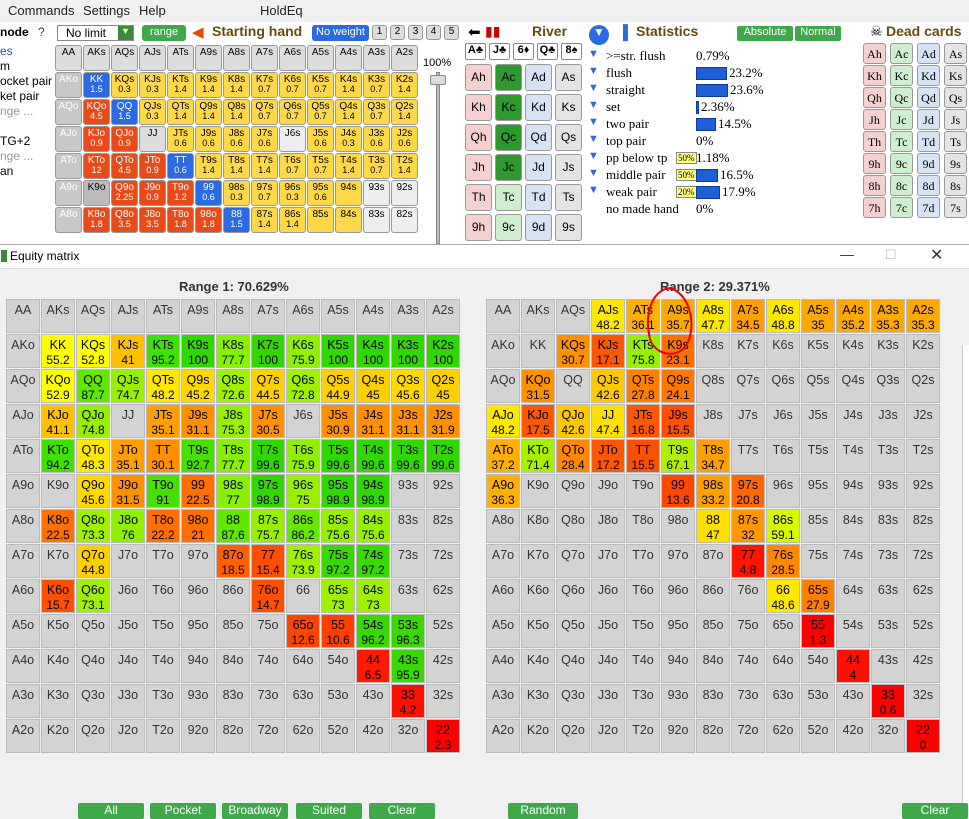 The height and width of the screenshot is (819, 969). Describe the element at coordinates (23, 351) in the screenshot. I see `matrix-cell: AKo` at that location.